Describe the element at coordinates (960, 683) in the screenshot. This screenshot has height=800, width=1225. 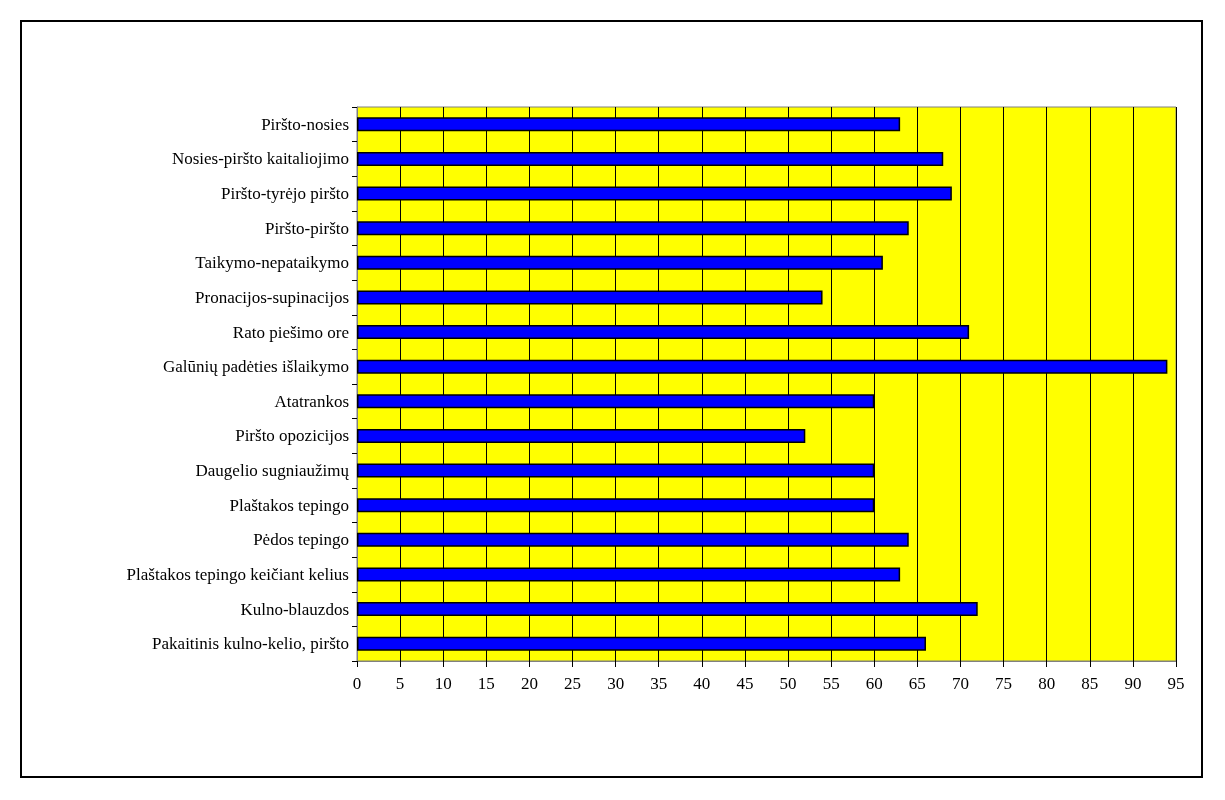
I see `x-tick-label: 70` at that location.